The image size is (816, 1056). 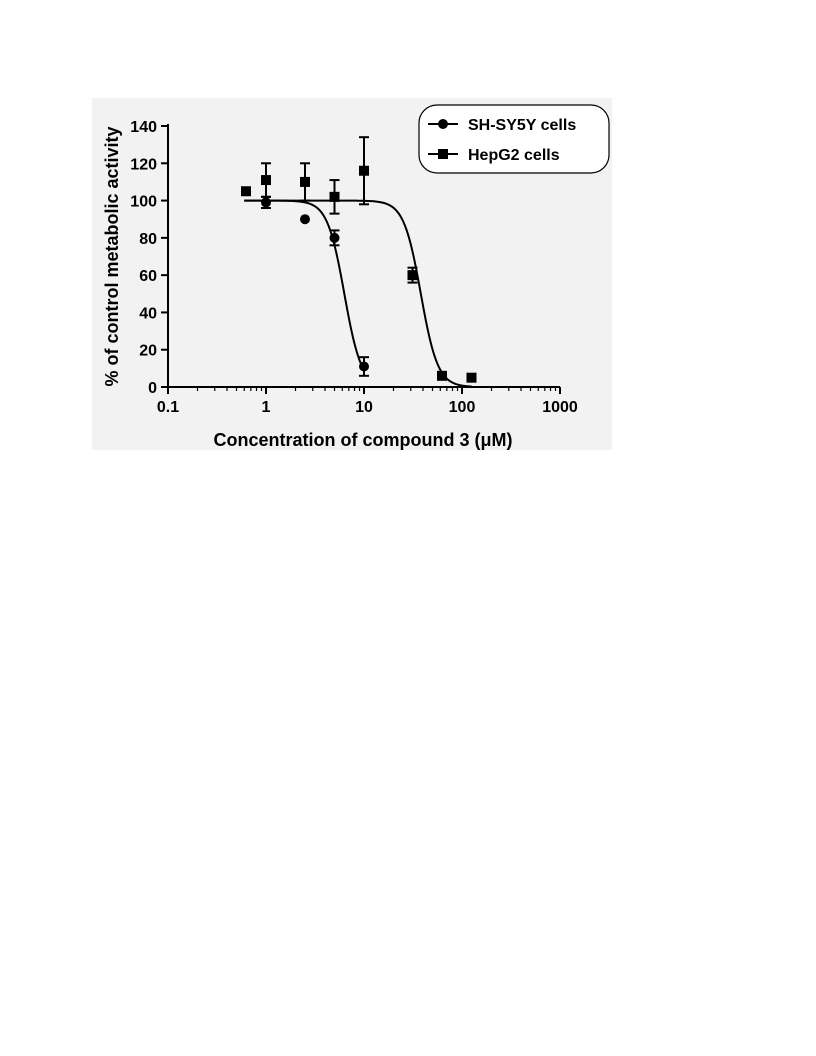 What do you see at coordinates (168, 407) in the screenshot?
I see `x-tick-label: 0.1` at bounding box center [168, 407].